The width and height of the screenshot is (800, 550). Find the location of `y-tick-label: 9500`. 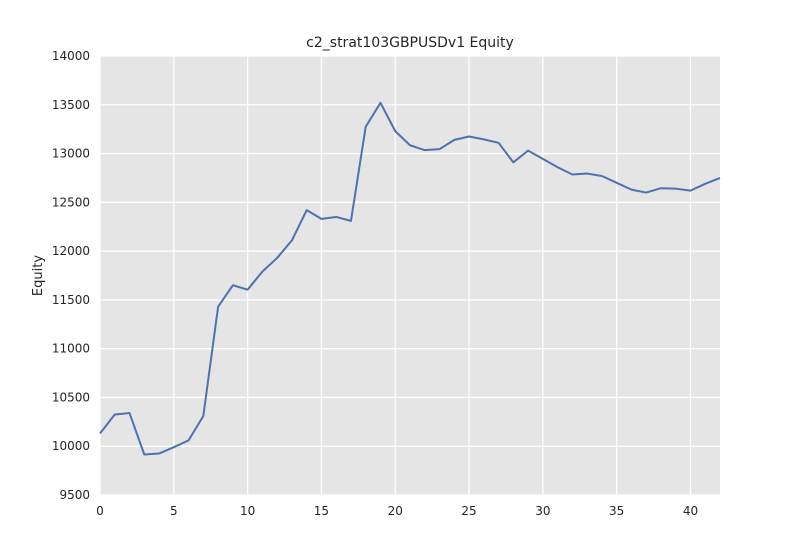

y-tick-label: 9500 is located at coordinates (74, 495).